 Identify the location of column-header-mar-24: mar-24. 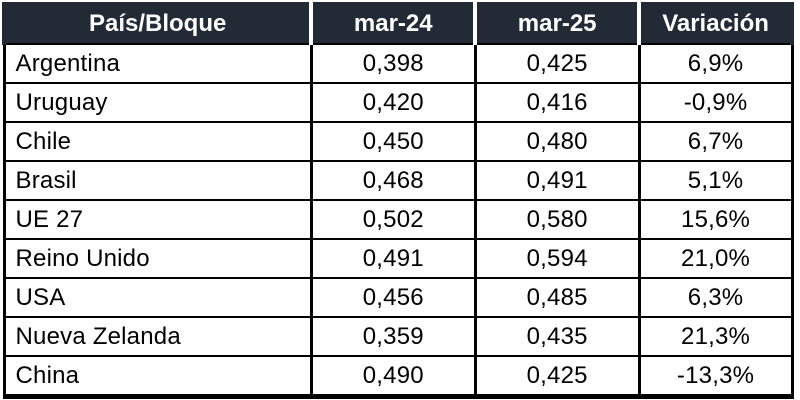
(393, 23).